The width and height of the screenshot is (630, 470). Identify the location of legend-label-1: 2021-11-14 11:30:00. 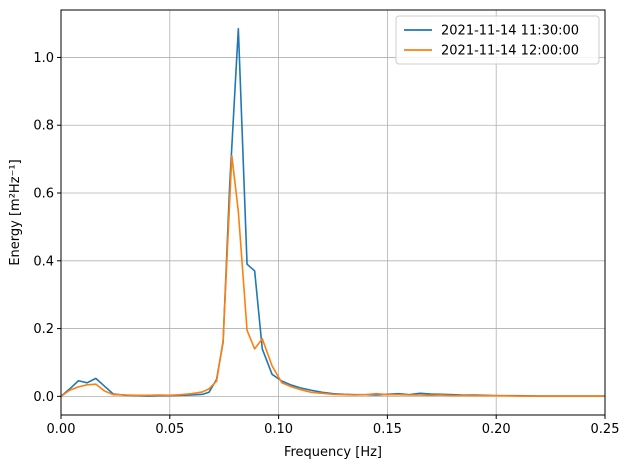
(510, 31).